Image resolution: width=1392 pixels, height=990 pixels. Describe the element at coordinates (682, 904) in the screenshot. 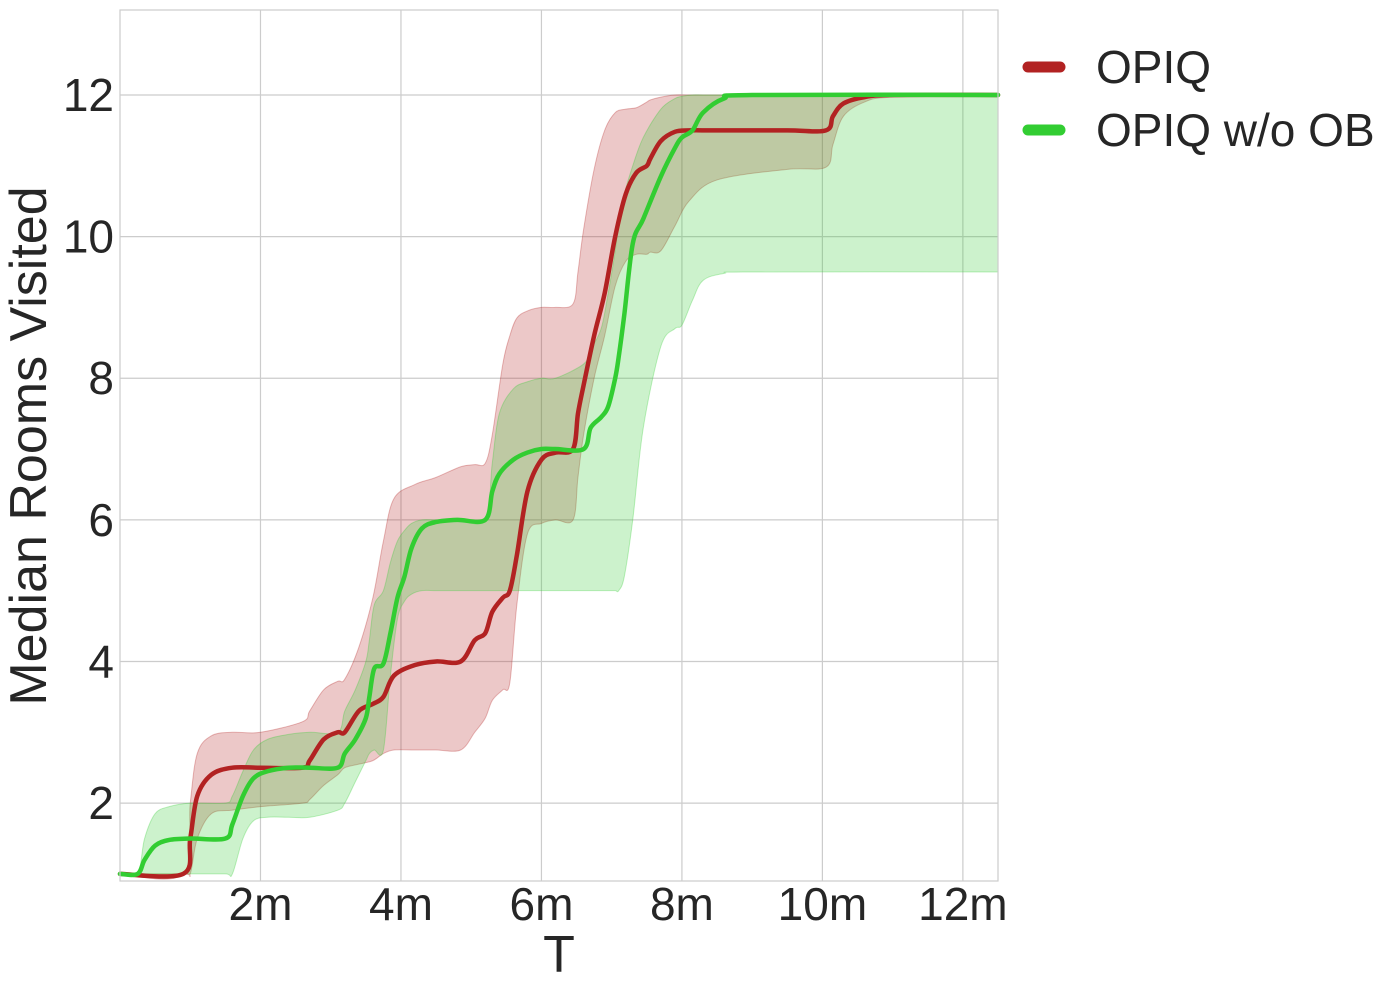

I see `x-tick-label: 8m` at that location.